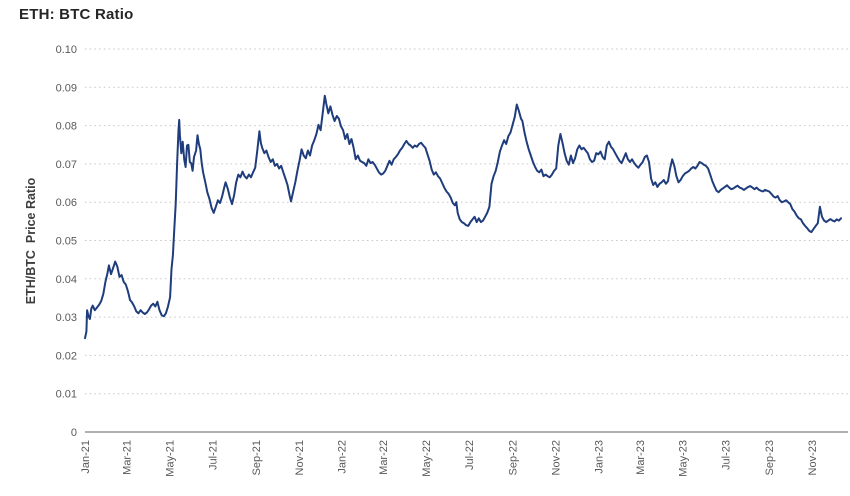 This screenshot has width=850, height=496. Describe the element at coordinates (66, 88) in the screenshot. I see `y-tick-label: 0.09` at that location.